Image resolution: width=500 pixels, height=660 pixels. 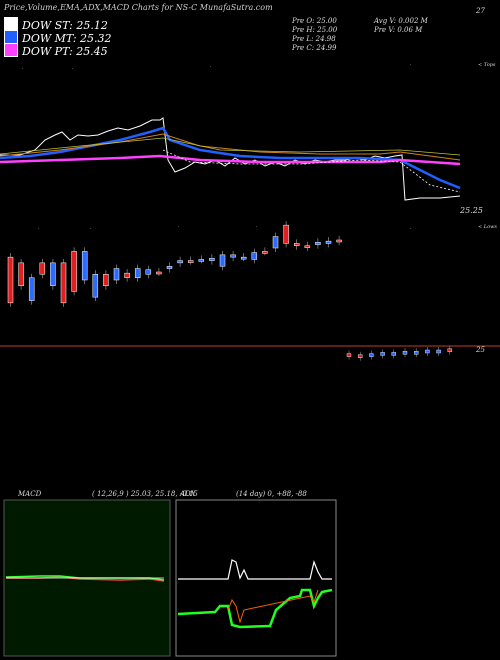 I want to click on series-line-dow-pt, so click(x=230, y=160).